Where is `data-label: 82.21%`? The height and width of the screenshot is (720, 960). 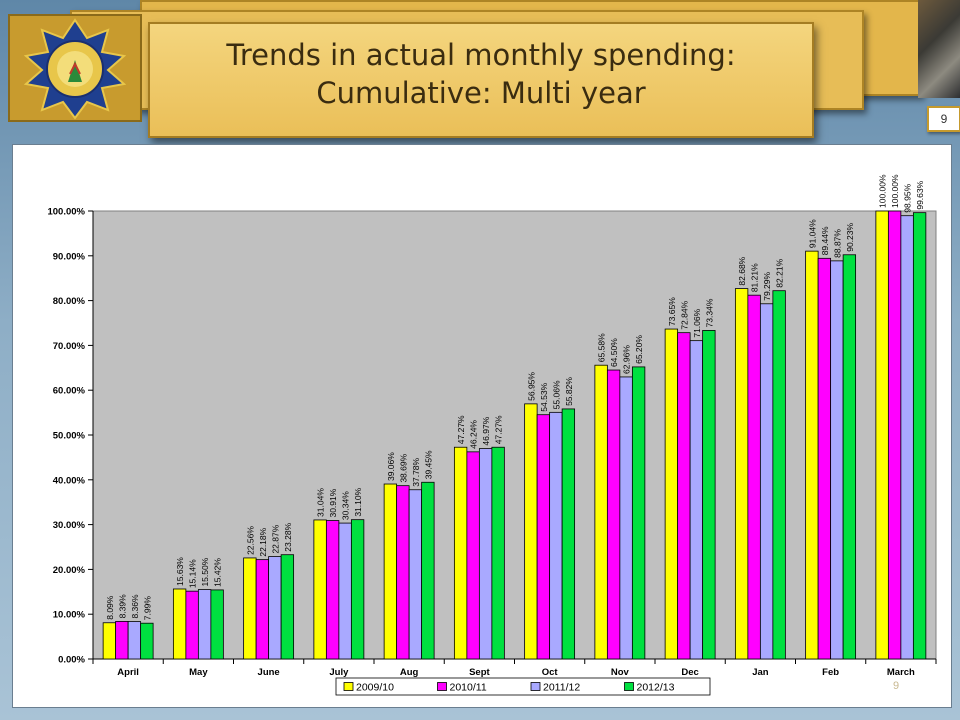
data-label: 82.21% is located at coordinates (780, 272).